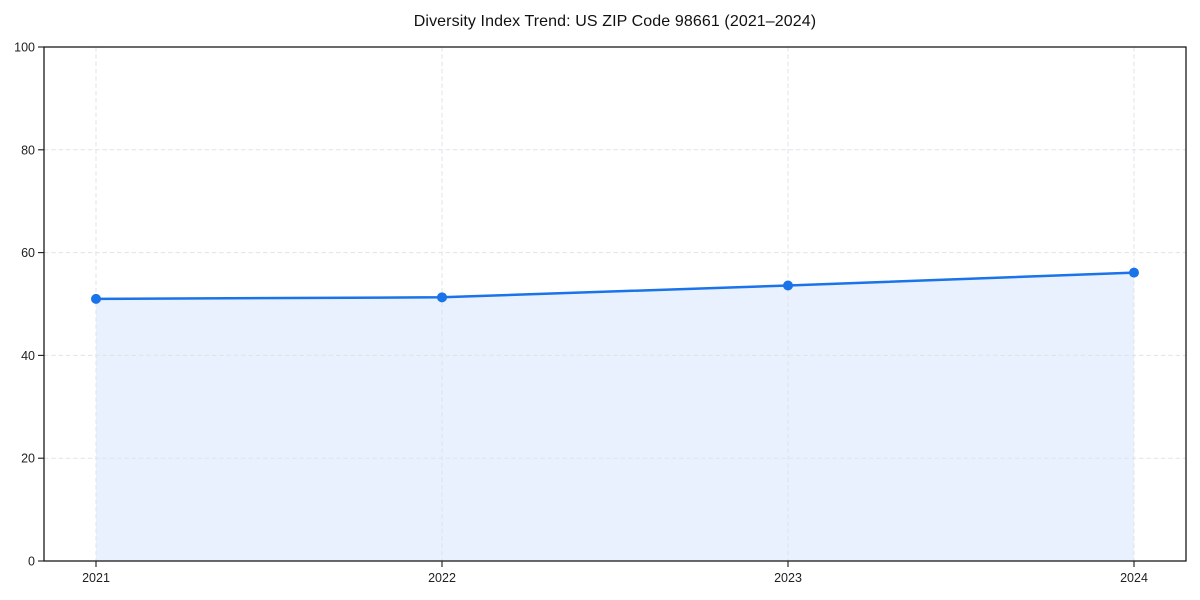  What do you see at coordinates (788, 578) in the screenshot?
I see `x-tick-label: 2023` at bounding box center [788, 578].